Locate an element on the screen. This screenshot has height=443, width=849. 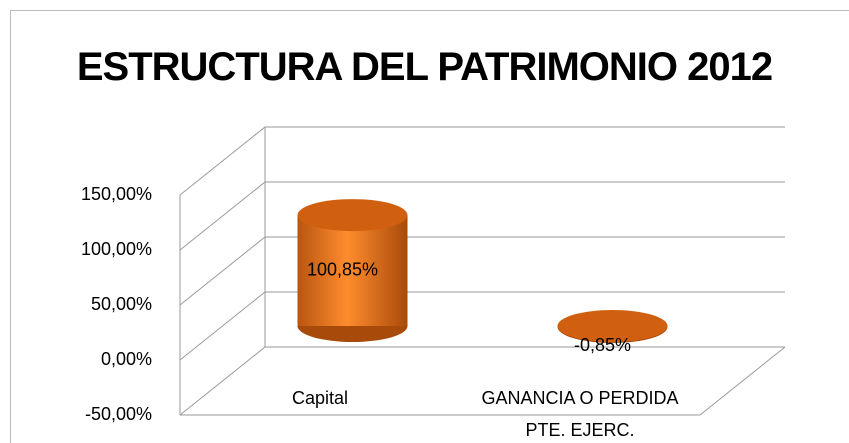
value-label: 100,85% is located at coordinates (342, 269).